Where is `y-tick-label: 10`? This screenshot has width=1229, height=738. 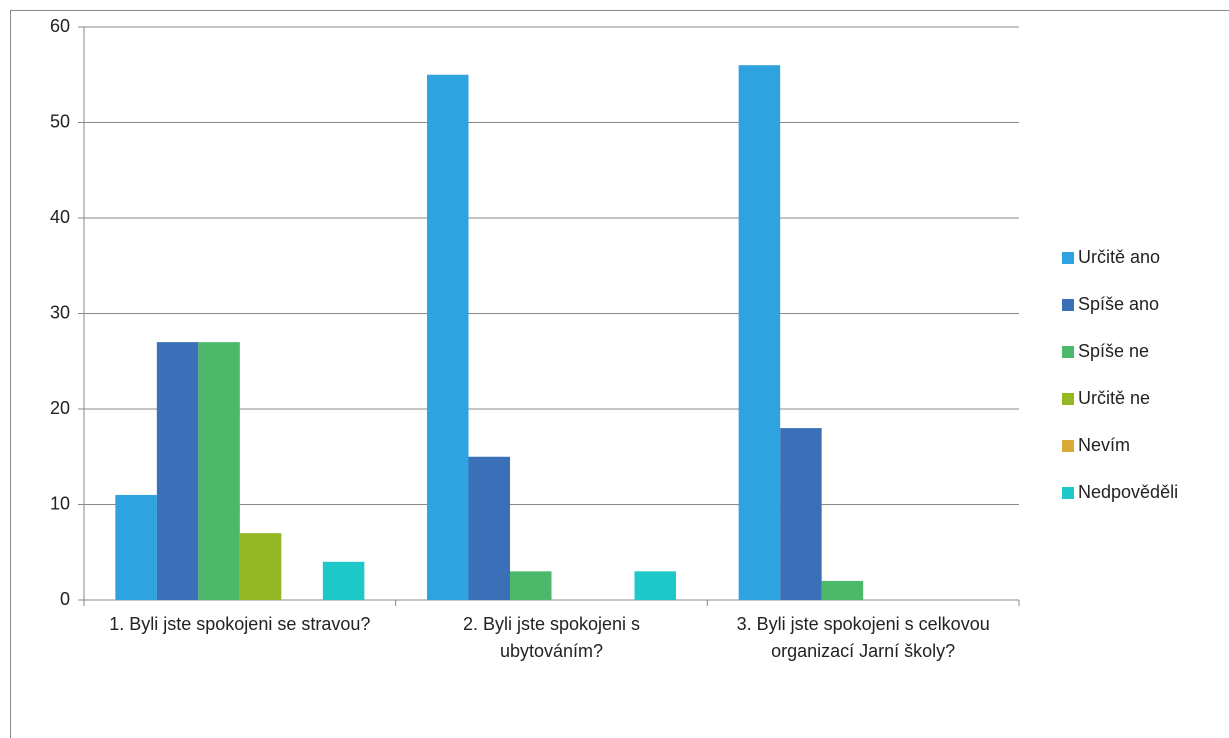 y-tick-label: 10 is located at coordinates (60, 503).